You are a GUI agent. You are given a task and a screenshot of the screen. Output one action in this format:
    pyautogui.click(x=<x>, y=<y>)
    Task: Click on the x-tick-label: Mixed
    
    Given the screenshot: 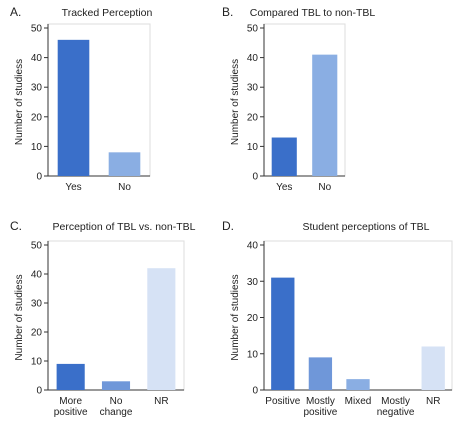 What is the action you would take?
    pyautogui.click(x=358, y=401)
    